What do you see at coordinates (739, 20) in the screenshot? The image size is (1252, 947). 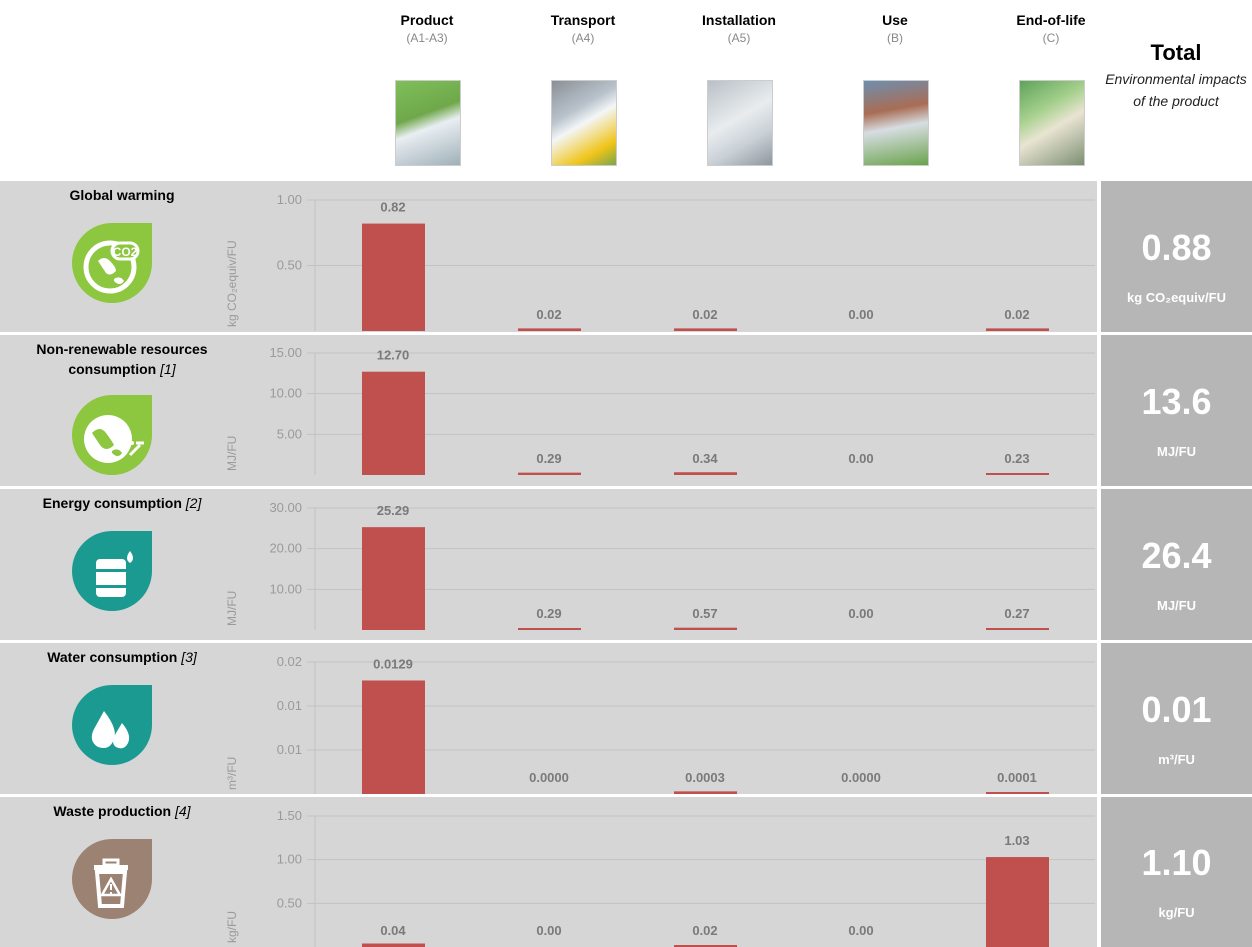 I see `stage-name: Installation` at bounding box center [739, 20].